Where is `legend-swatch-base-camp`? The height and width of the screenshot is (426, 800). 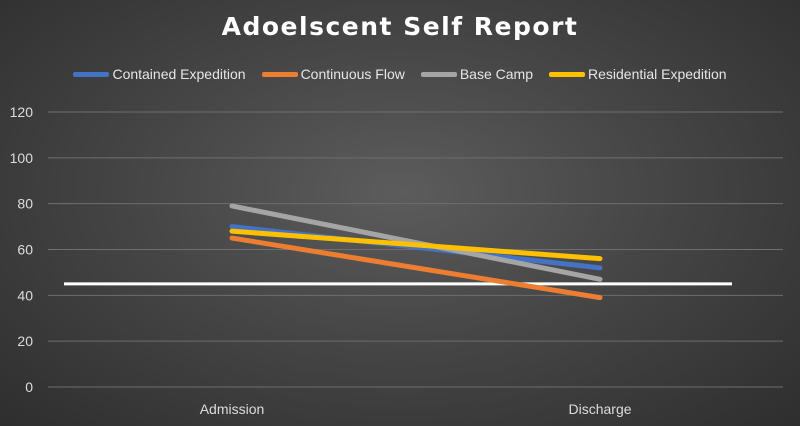
legend-swatch-base-camp is located at coordinates (438, 74).